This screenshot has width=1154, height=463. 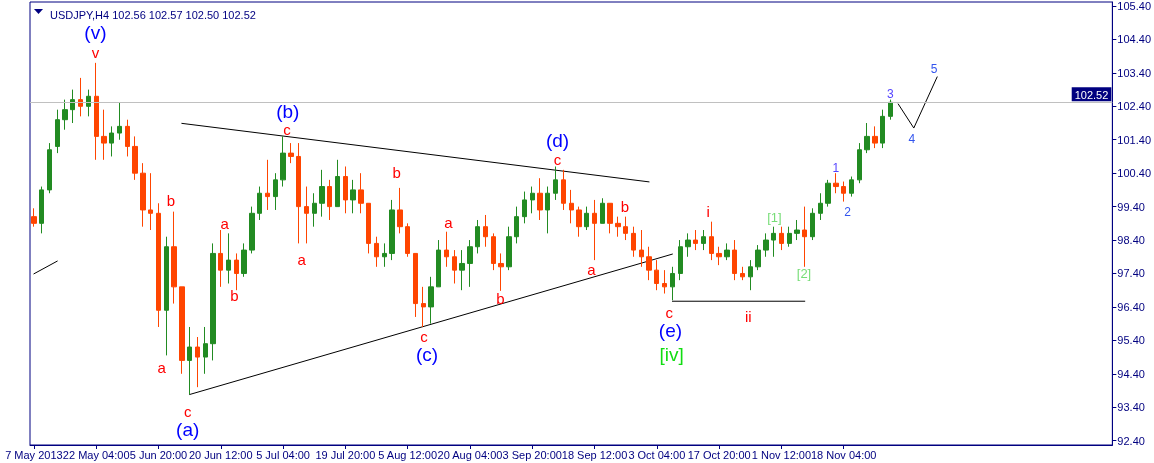 I want to click on y-tick-label: 100.40, so click(x=1134, y=173).